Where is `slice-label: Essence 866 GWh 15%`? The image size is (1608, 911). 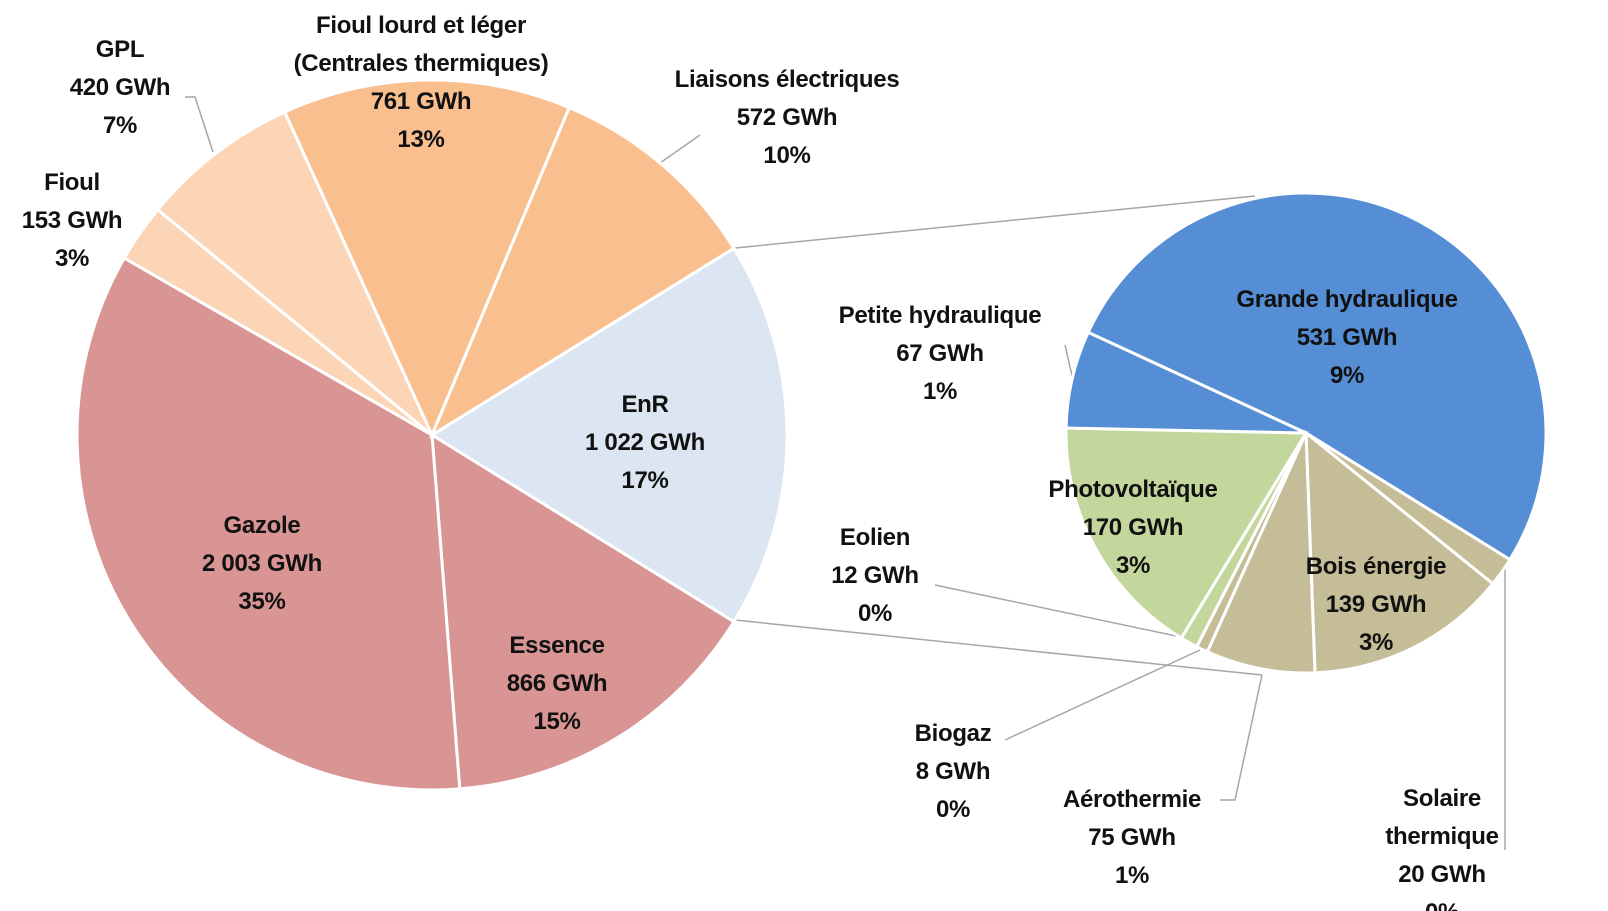 slice-label: Essence 866 GWh 15% is located at coordinates (557, 684).